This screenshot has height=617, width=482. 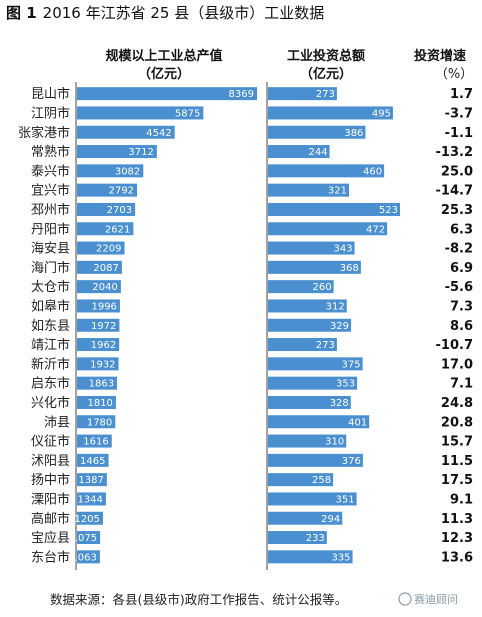 I want to click on growth-rate-label: 20.8, so click(x=457, y=422).